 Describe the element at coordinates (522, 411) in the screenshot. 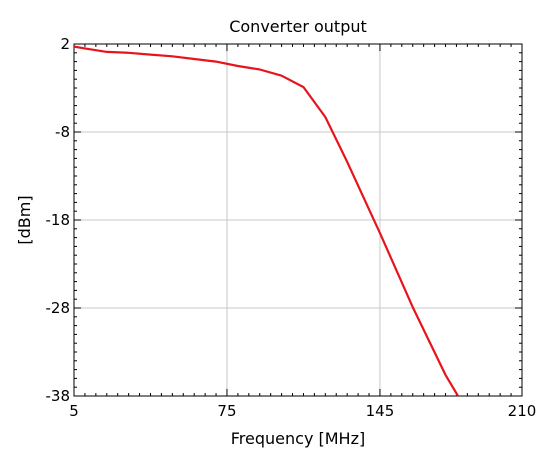

I see `x-tick-label: 210` at that location.